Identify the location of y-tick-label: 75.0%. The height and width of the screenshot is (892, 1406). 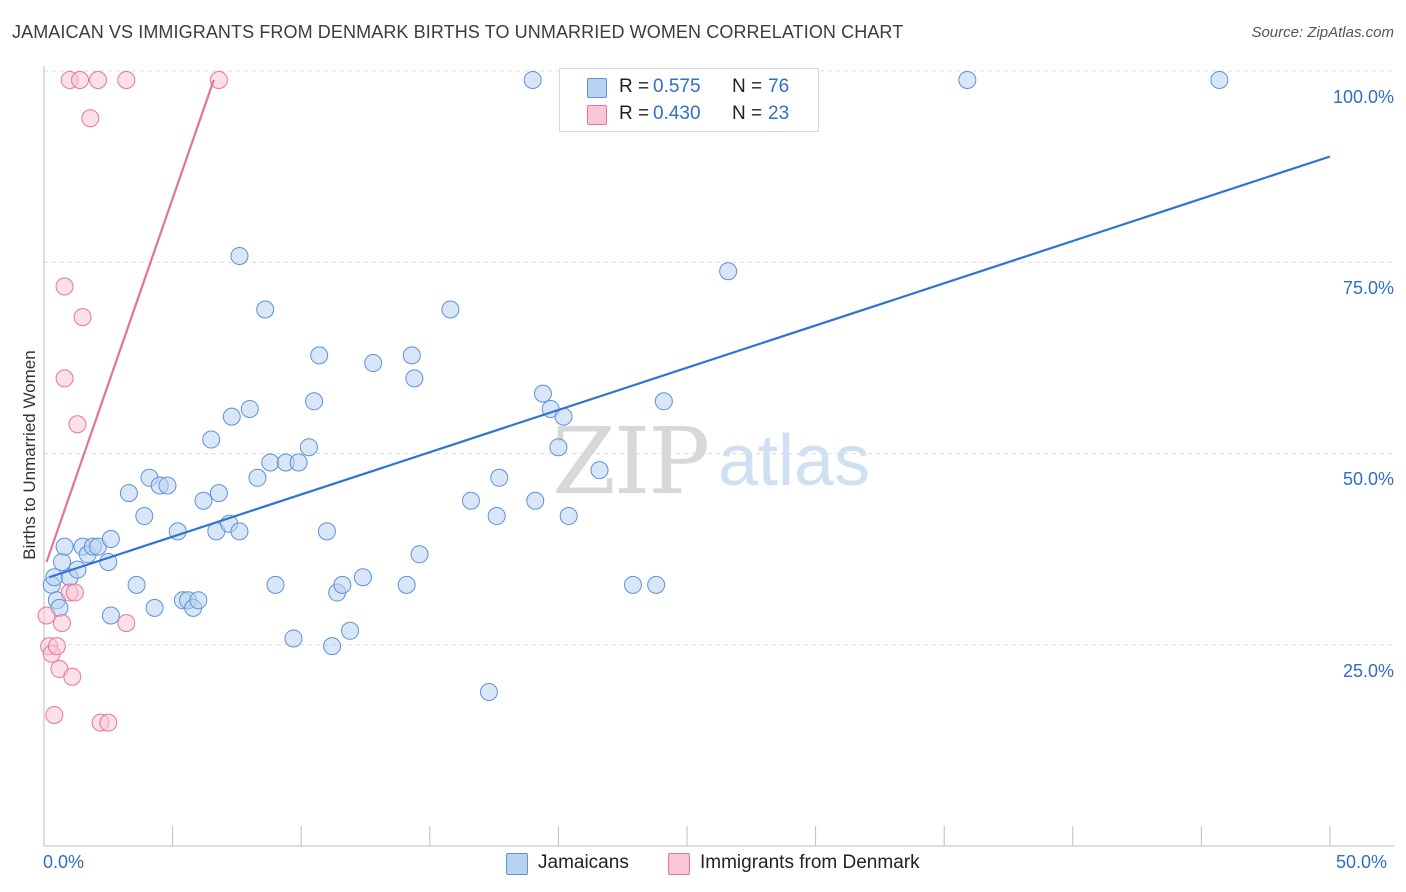
(1368, 288).